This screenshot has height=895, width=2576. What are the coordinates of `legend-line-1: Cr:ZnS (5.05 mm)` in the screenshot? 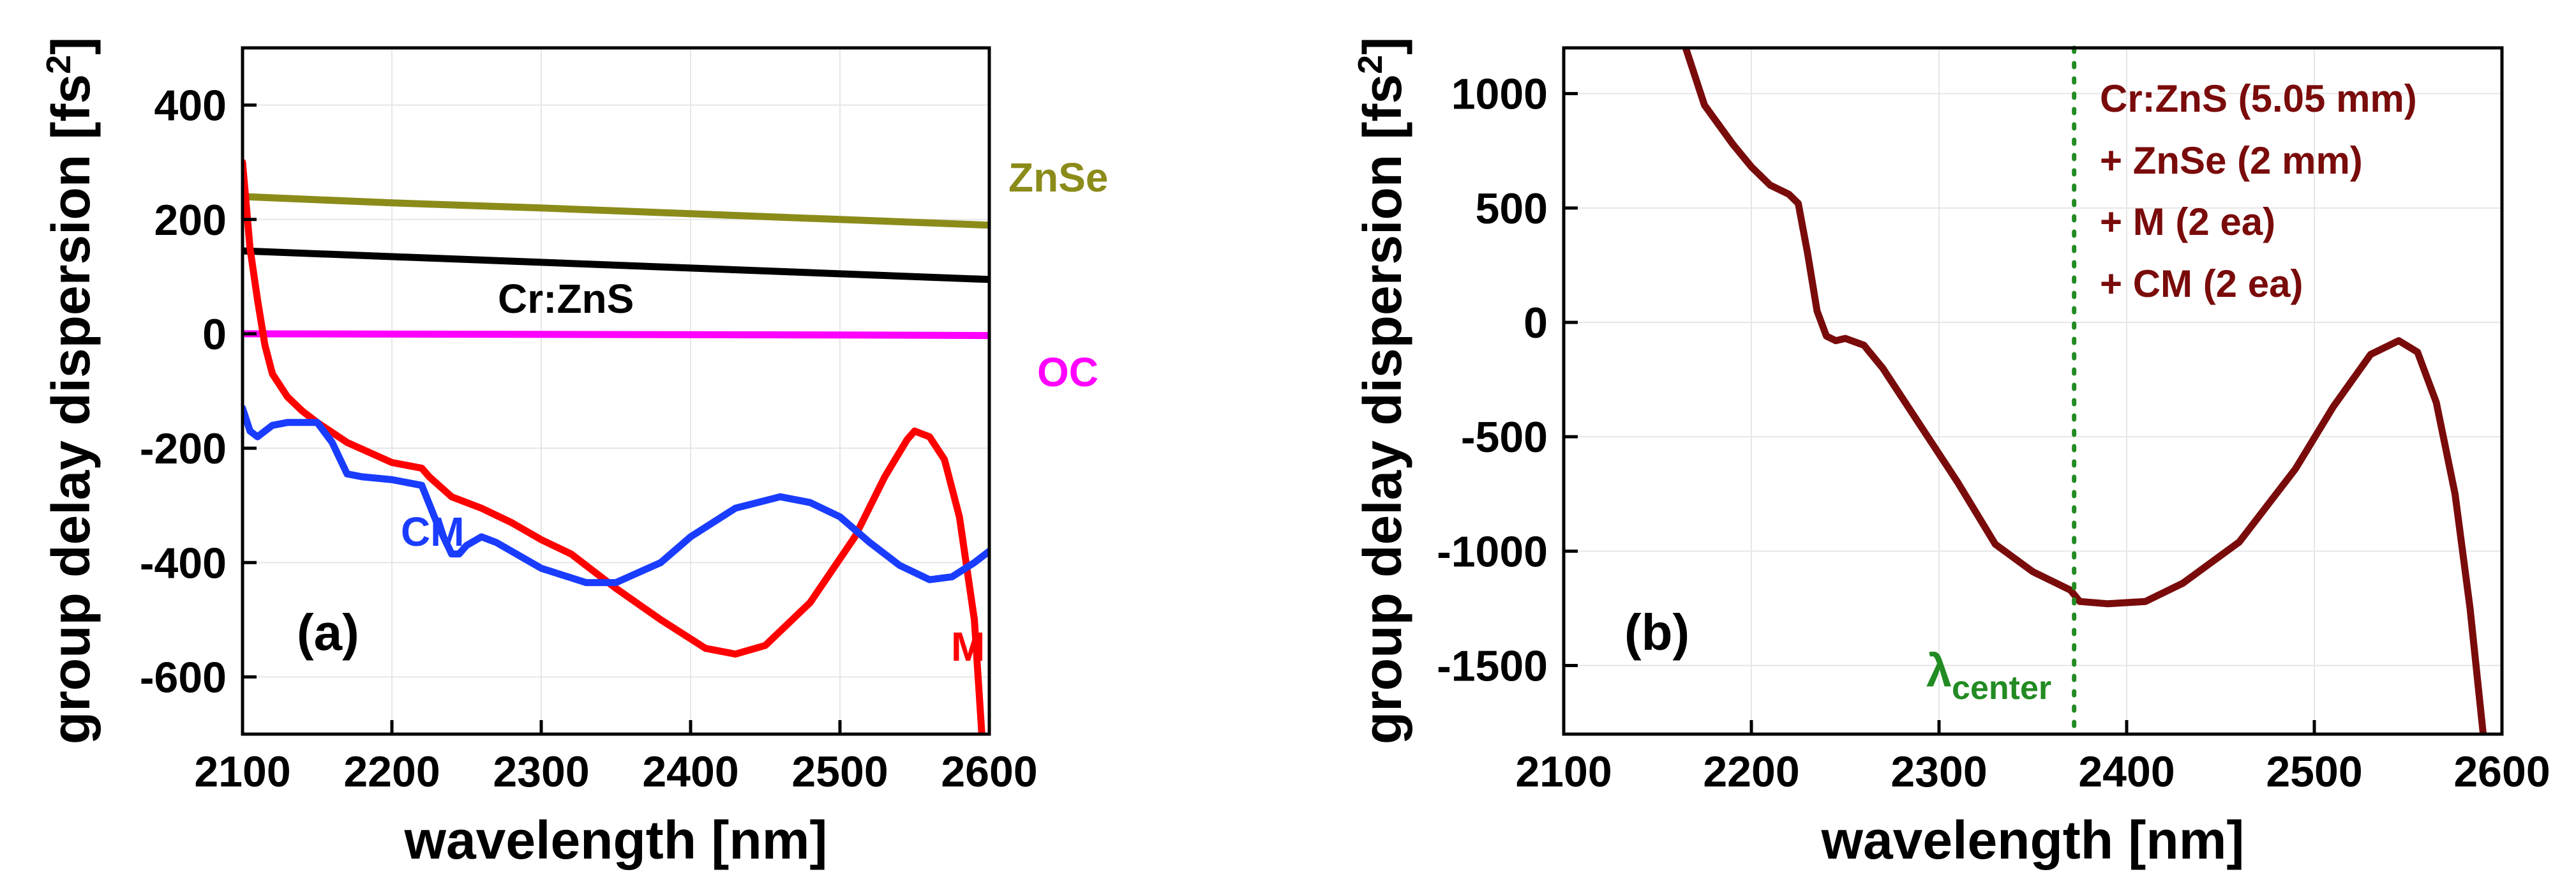 It's located at (2258, 98).